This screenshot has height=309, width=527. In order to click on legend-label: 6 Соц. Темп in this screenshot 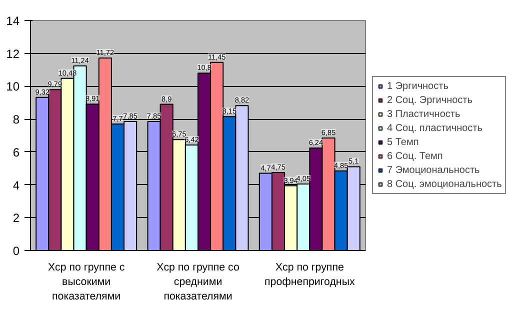, I will do `click(415, 156)`.